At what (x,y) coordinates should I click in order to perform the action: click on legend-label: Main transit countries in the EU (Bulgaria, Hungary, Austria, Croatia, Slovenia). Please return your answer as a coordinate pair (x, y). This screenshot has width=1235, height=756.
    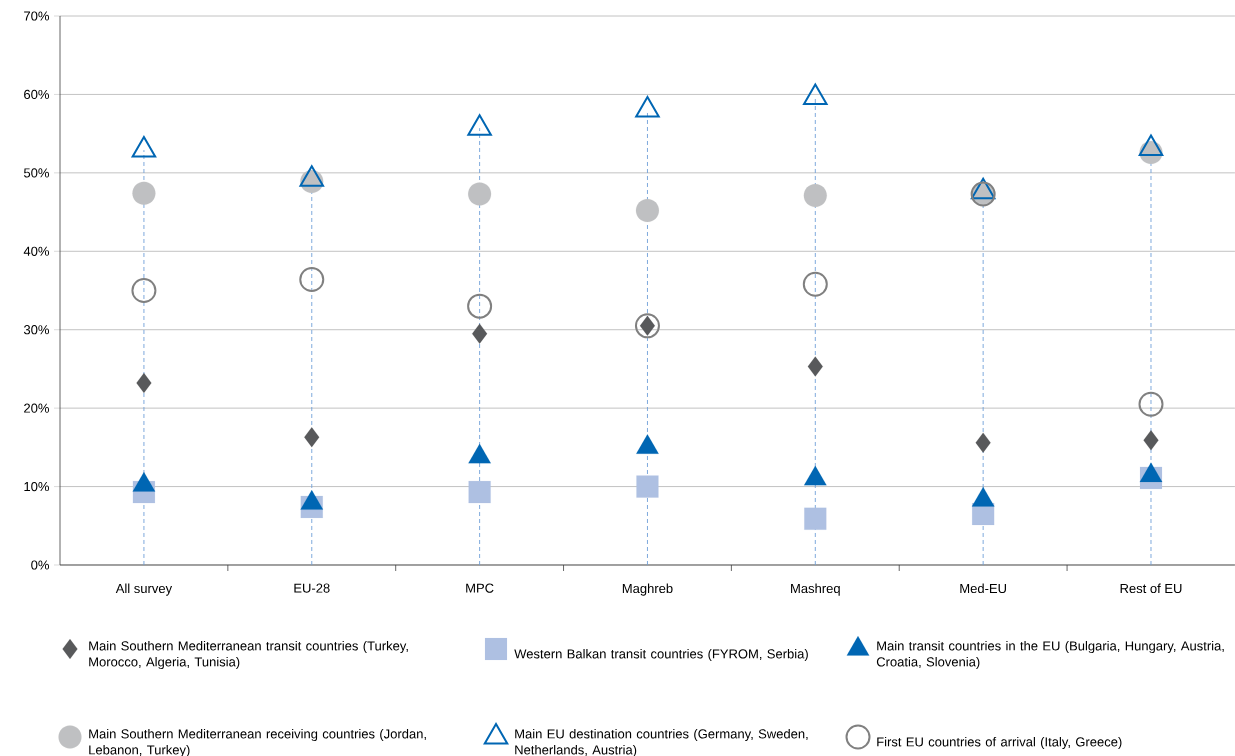
    Looking at the image, I should click on (1050, 655).